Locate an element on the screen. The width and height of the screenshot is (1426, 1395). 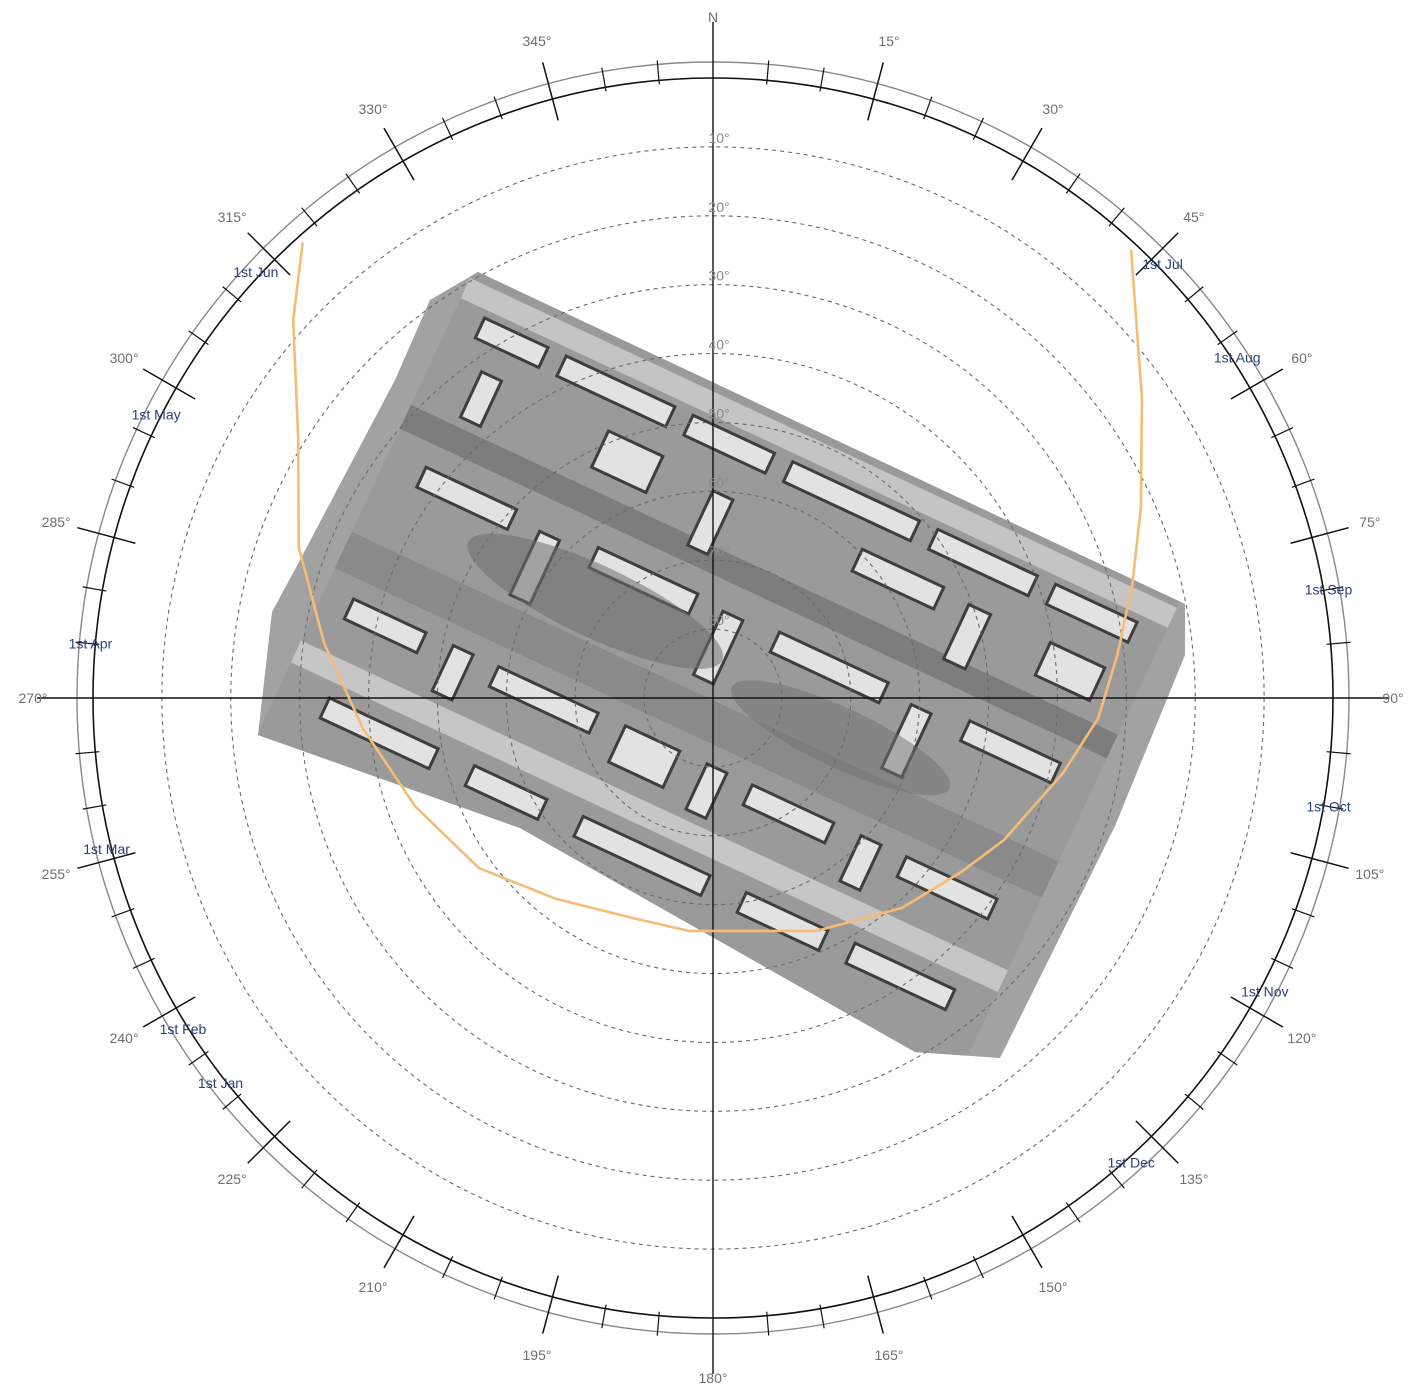
azimuth-label: 180° is located at coordinates (713, 1378).